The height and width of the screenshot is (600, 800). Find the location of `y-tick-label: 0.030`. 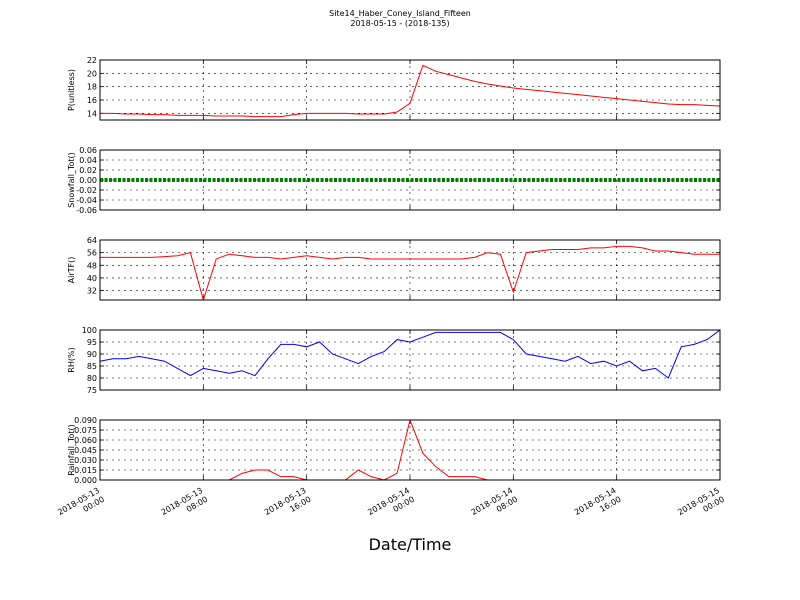

y-tick-label: 0.030 is located at coordinates (85, 460).